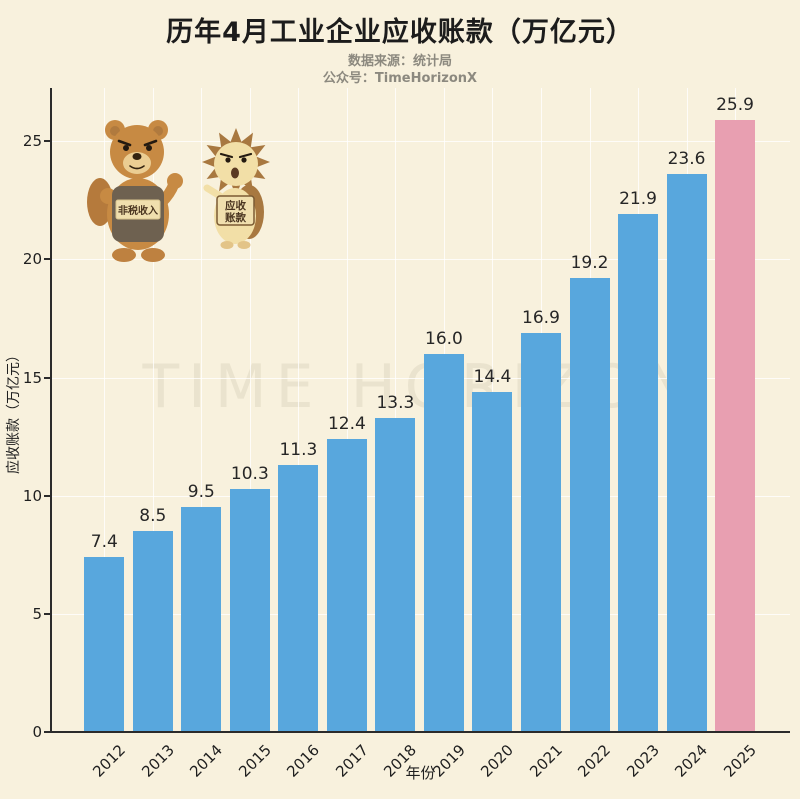  Describe the element at coordinates (444, 338) in the screenshot. I see `bar-value-label: 16.0` at that location.